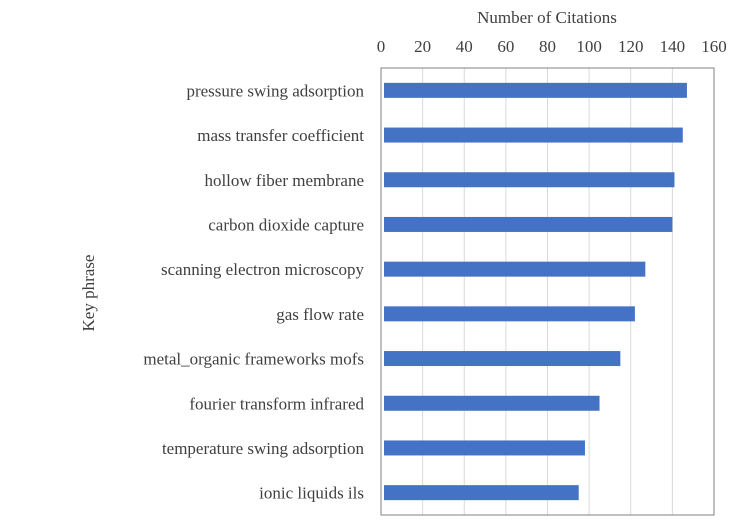 The width and height of the screenshot is (752, 523). Describe the element at coordinates (280, 135) in the screenshot. I see `category-label: mass transfer coefficient` at that location.